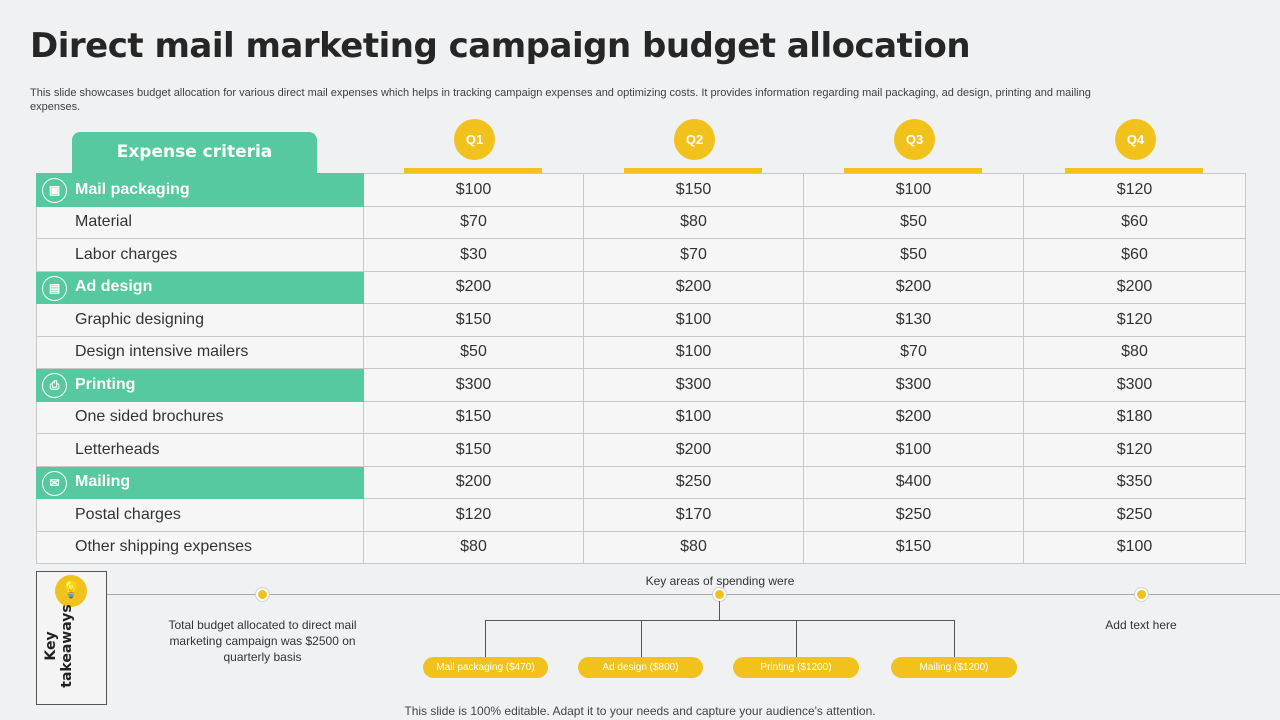 Image resolution: width=1280 pixels, height=720 pixels. What do you see at coordinates (913, 482) in the screenshot?
I see `value-cell-q3: $400` at bounding box center [913, 482].